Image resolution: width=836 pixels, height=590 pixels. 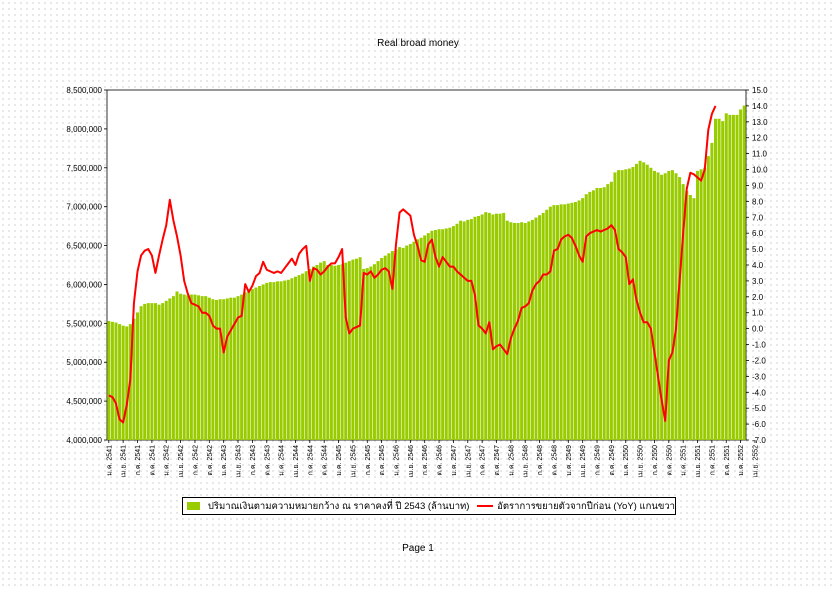 I want to click on left-tick-label: 8,500,000, so click(x=84, y=90).